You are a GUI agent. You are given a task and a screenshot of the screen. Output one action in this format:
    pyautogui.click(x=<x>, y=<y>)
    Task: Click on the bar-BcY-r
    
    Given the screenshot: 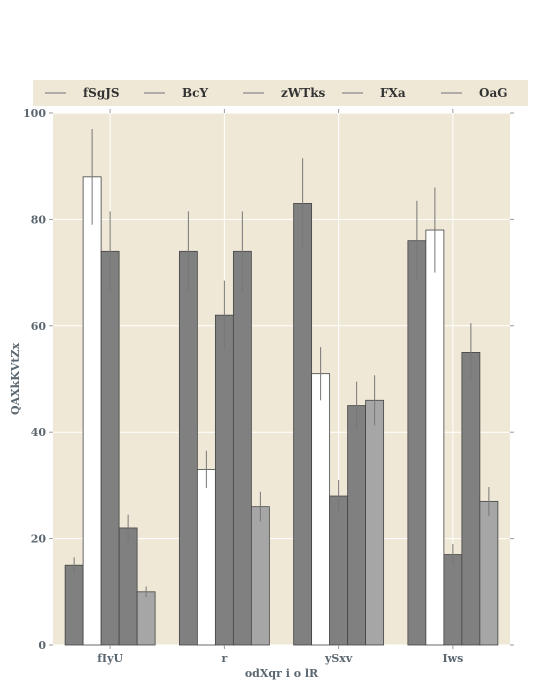 What is the action you would take?
    pyautogui.click(x=206, y=557)
    